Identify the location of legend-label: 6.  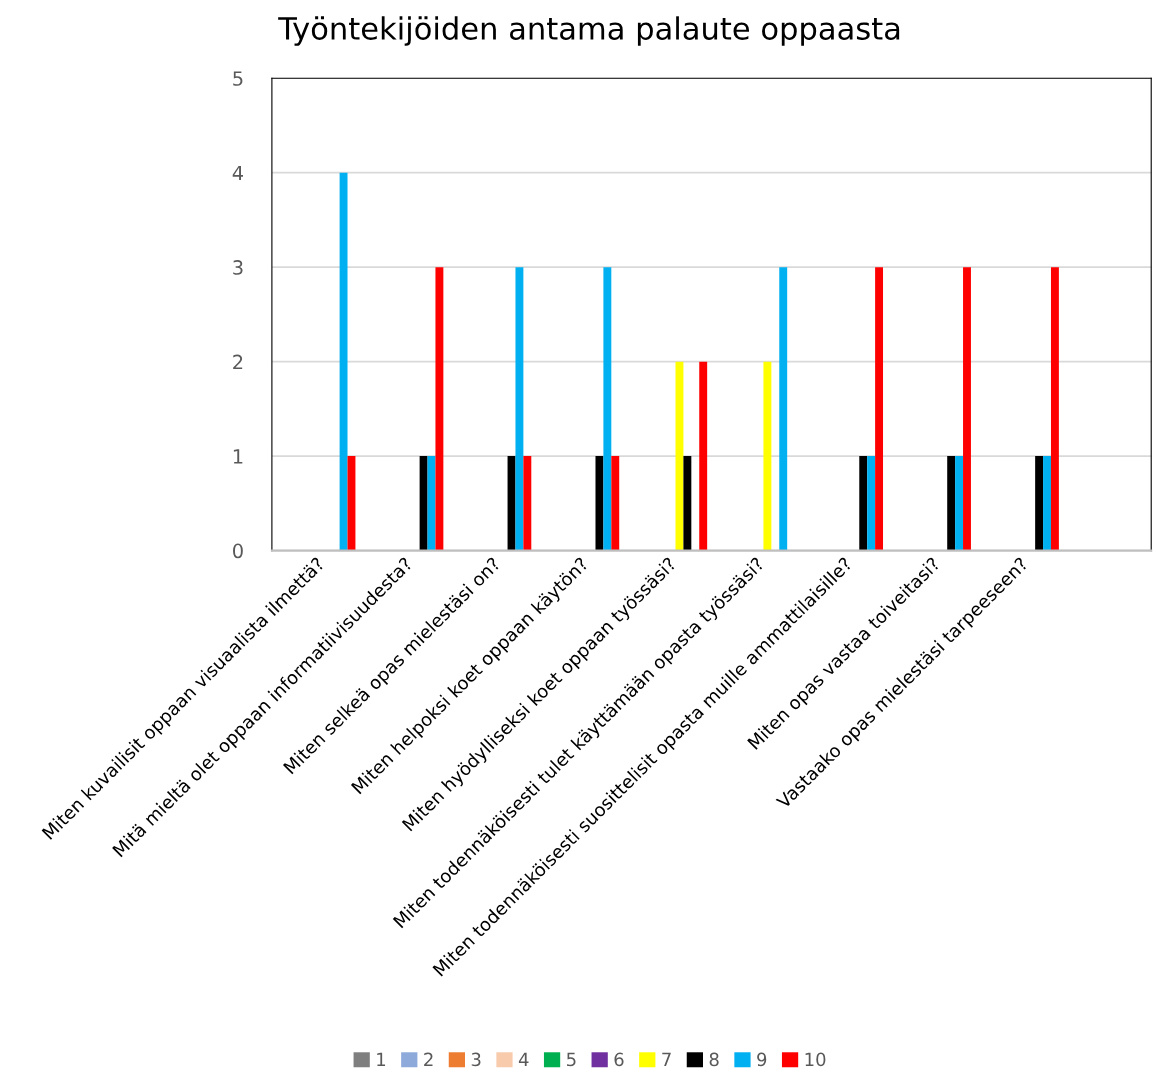
(619, 1059).